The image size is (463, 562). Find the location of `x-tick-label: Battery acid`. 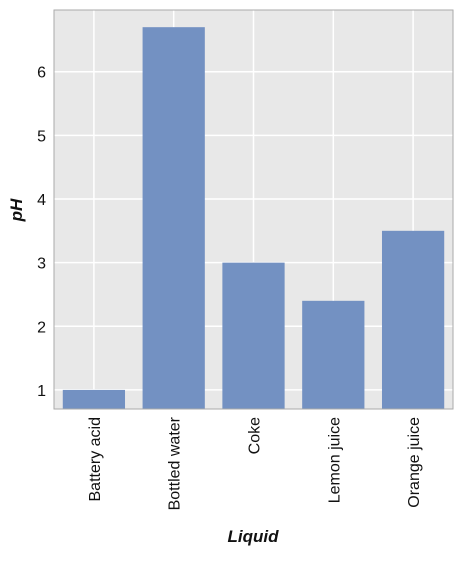

x-tick-label: Battery acid is located at coordinates (95, 459).